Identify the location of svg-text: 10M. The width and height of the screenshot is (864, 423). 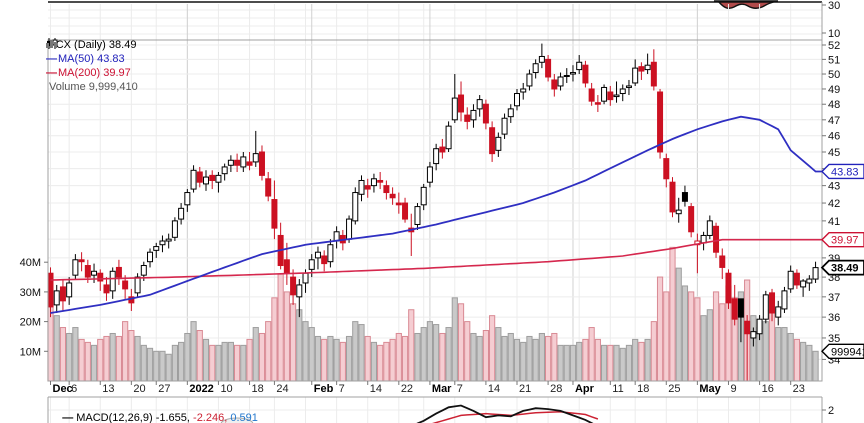
(30, 352).